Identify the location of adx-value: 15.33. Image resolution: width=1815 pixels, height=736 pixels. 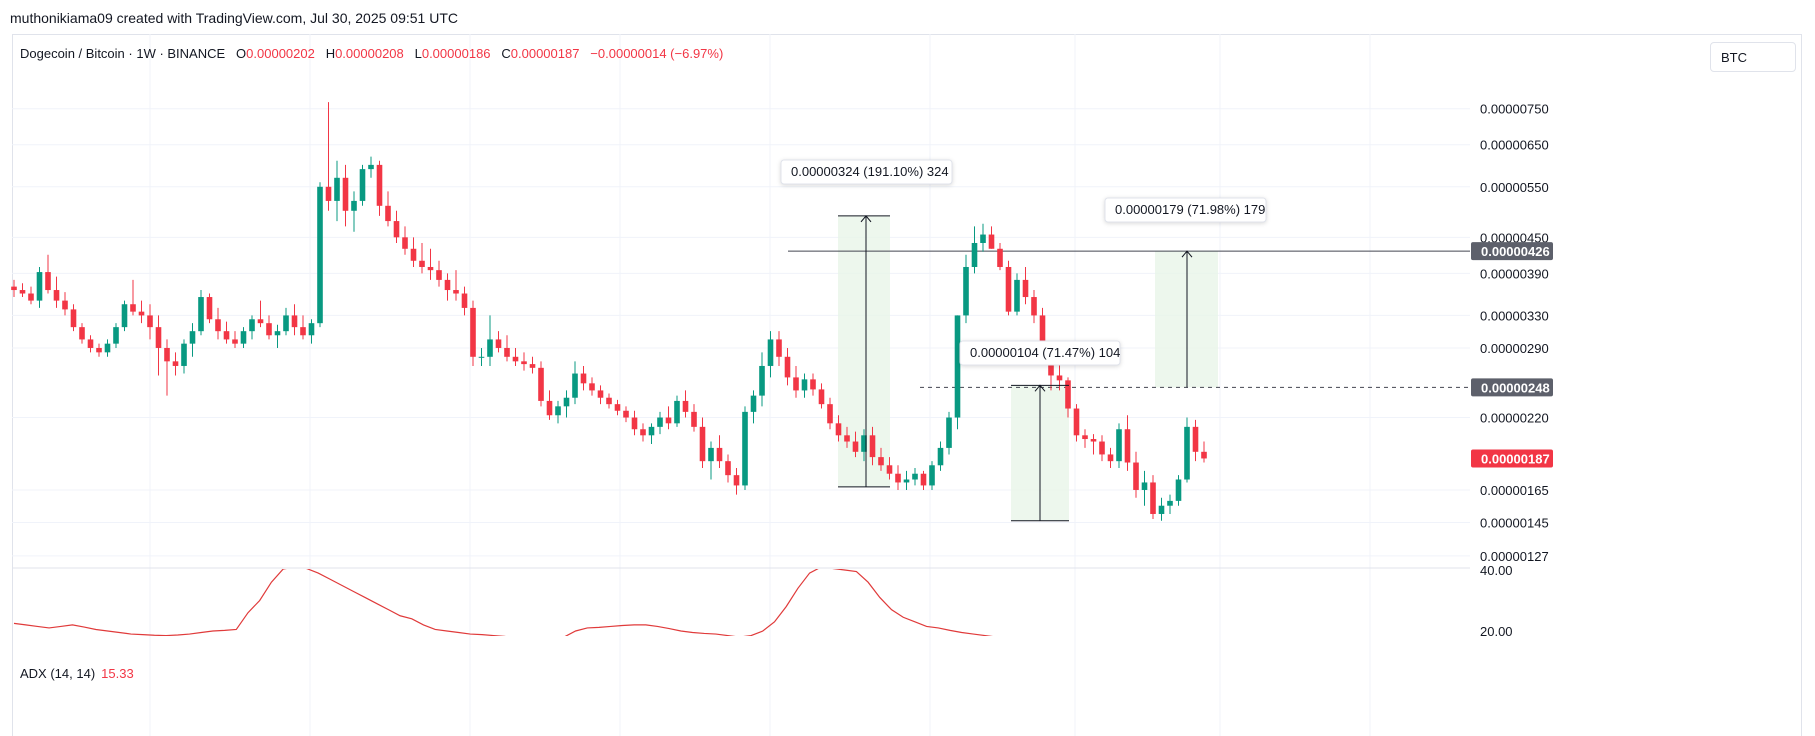
(117, 673).